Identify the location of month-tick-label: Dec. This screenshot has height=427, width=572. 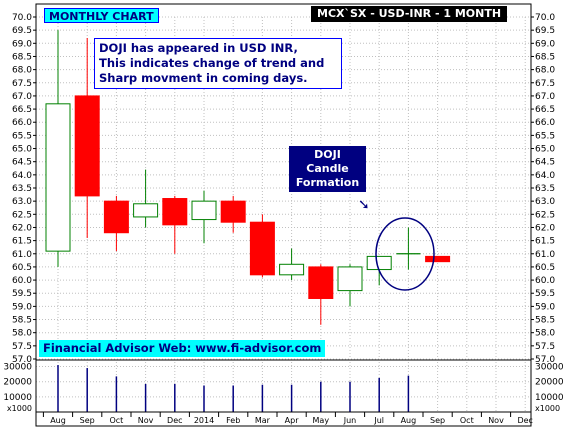
(524, 420).